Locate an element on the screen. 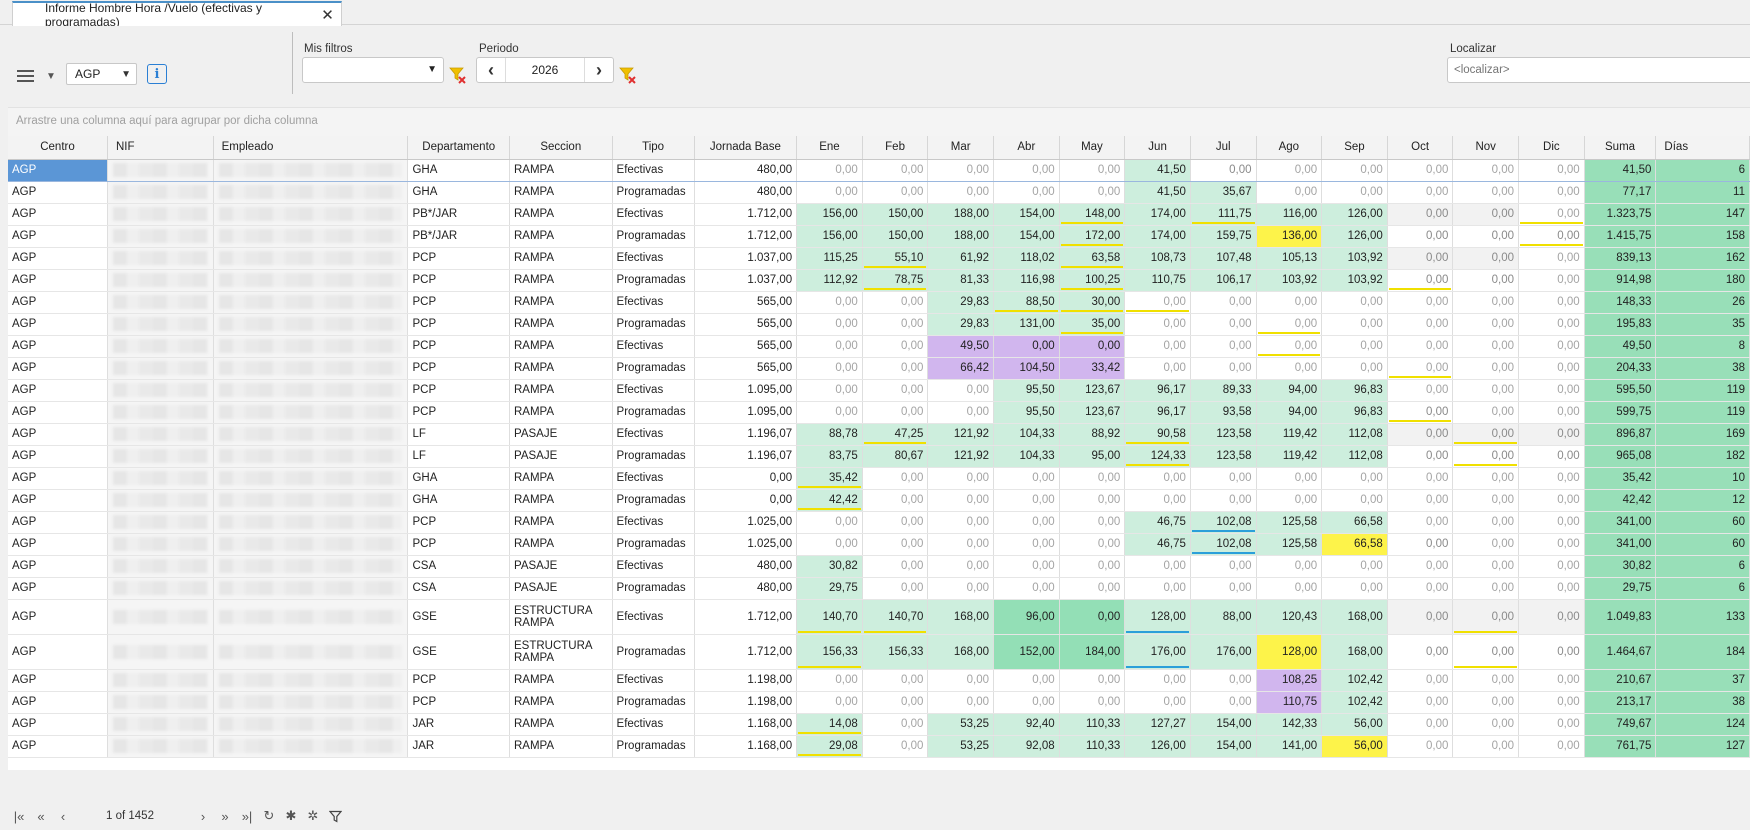 Image resolution: width=1750 pixels, height=830 pixels. cell-suma: 1.464,67 is located at coordinates (1620, 652).